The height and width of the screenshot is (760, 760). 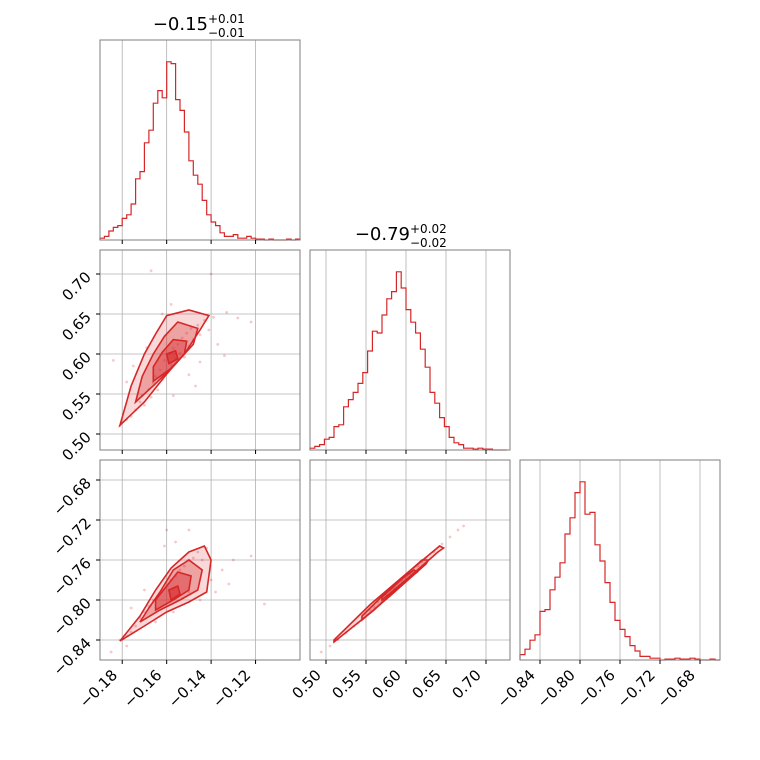 I want to click on panel-corner-3-2-contours, so click(x=389, y=594).